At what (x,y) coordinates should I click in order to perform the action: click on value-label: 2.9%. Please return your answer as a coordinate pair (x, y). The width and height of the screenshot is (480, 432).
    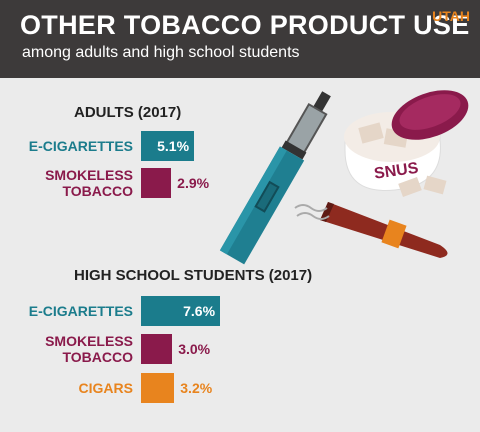
    Looking at the image, I should click on (193, 183).